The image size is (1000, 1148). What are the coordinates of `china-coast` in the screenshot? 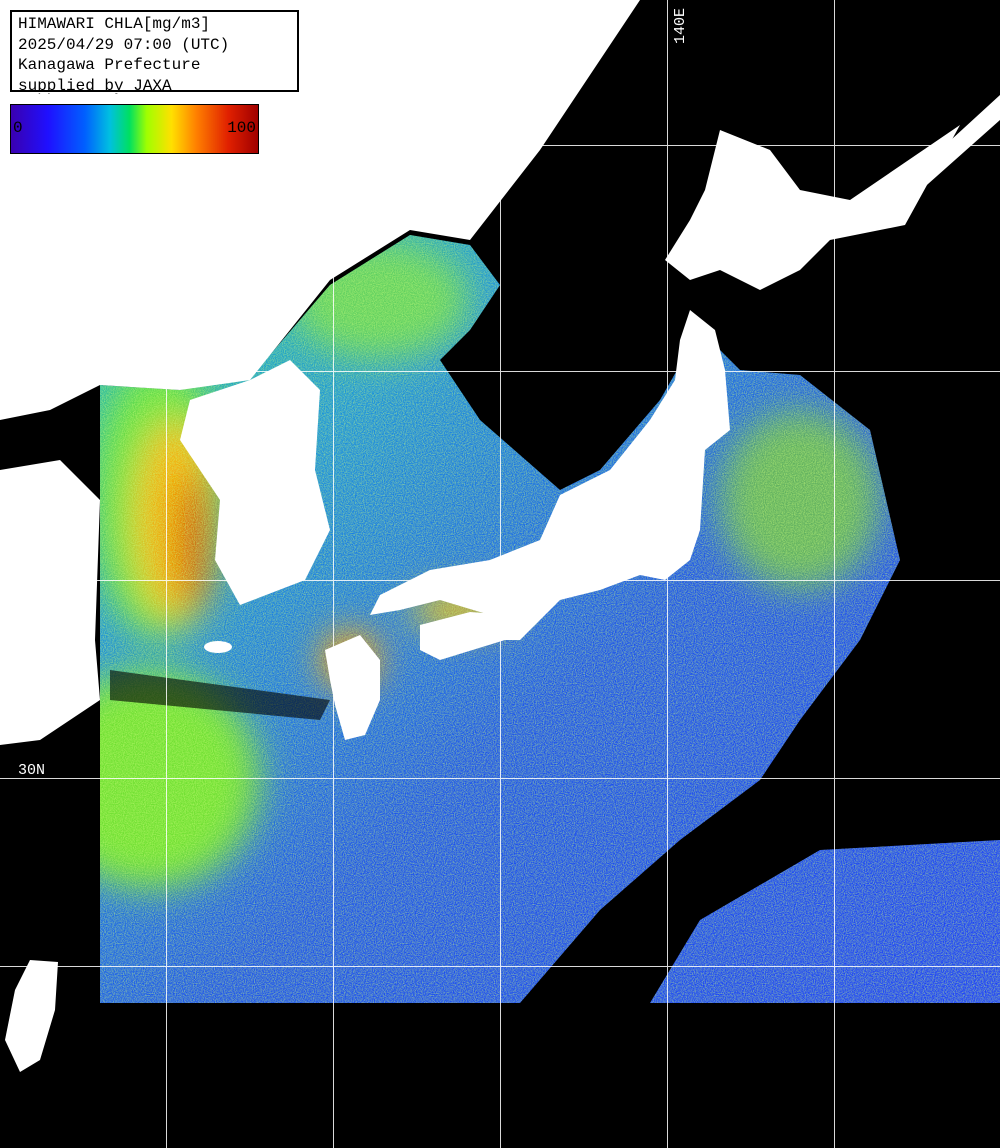 It's located at (50, 602).